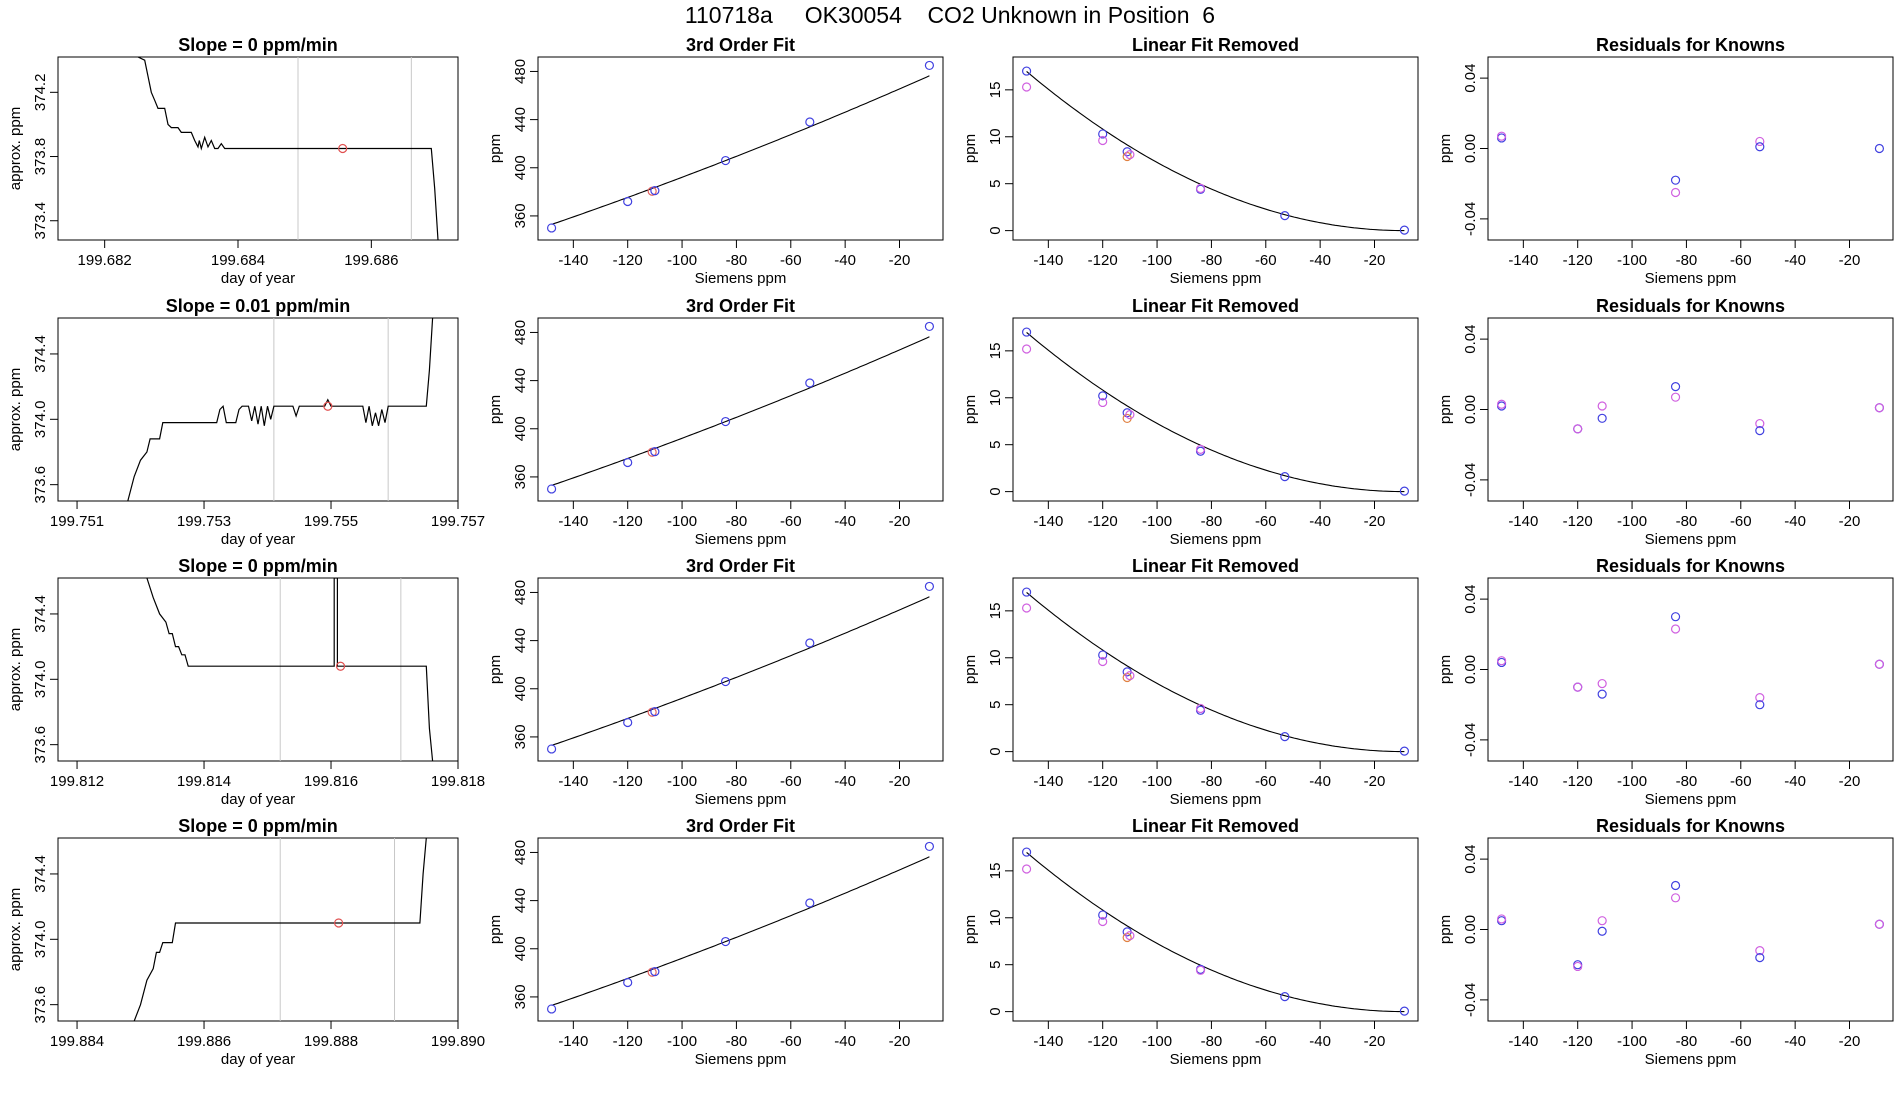  Describe the element at coordinates (995, 871) in the screenshot. I see `y-tick-label: 15` at that location.